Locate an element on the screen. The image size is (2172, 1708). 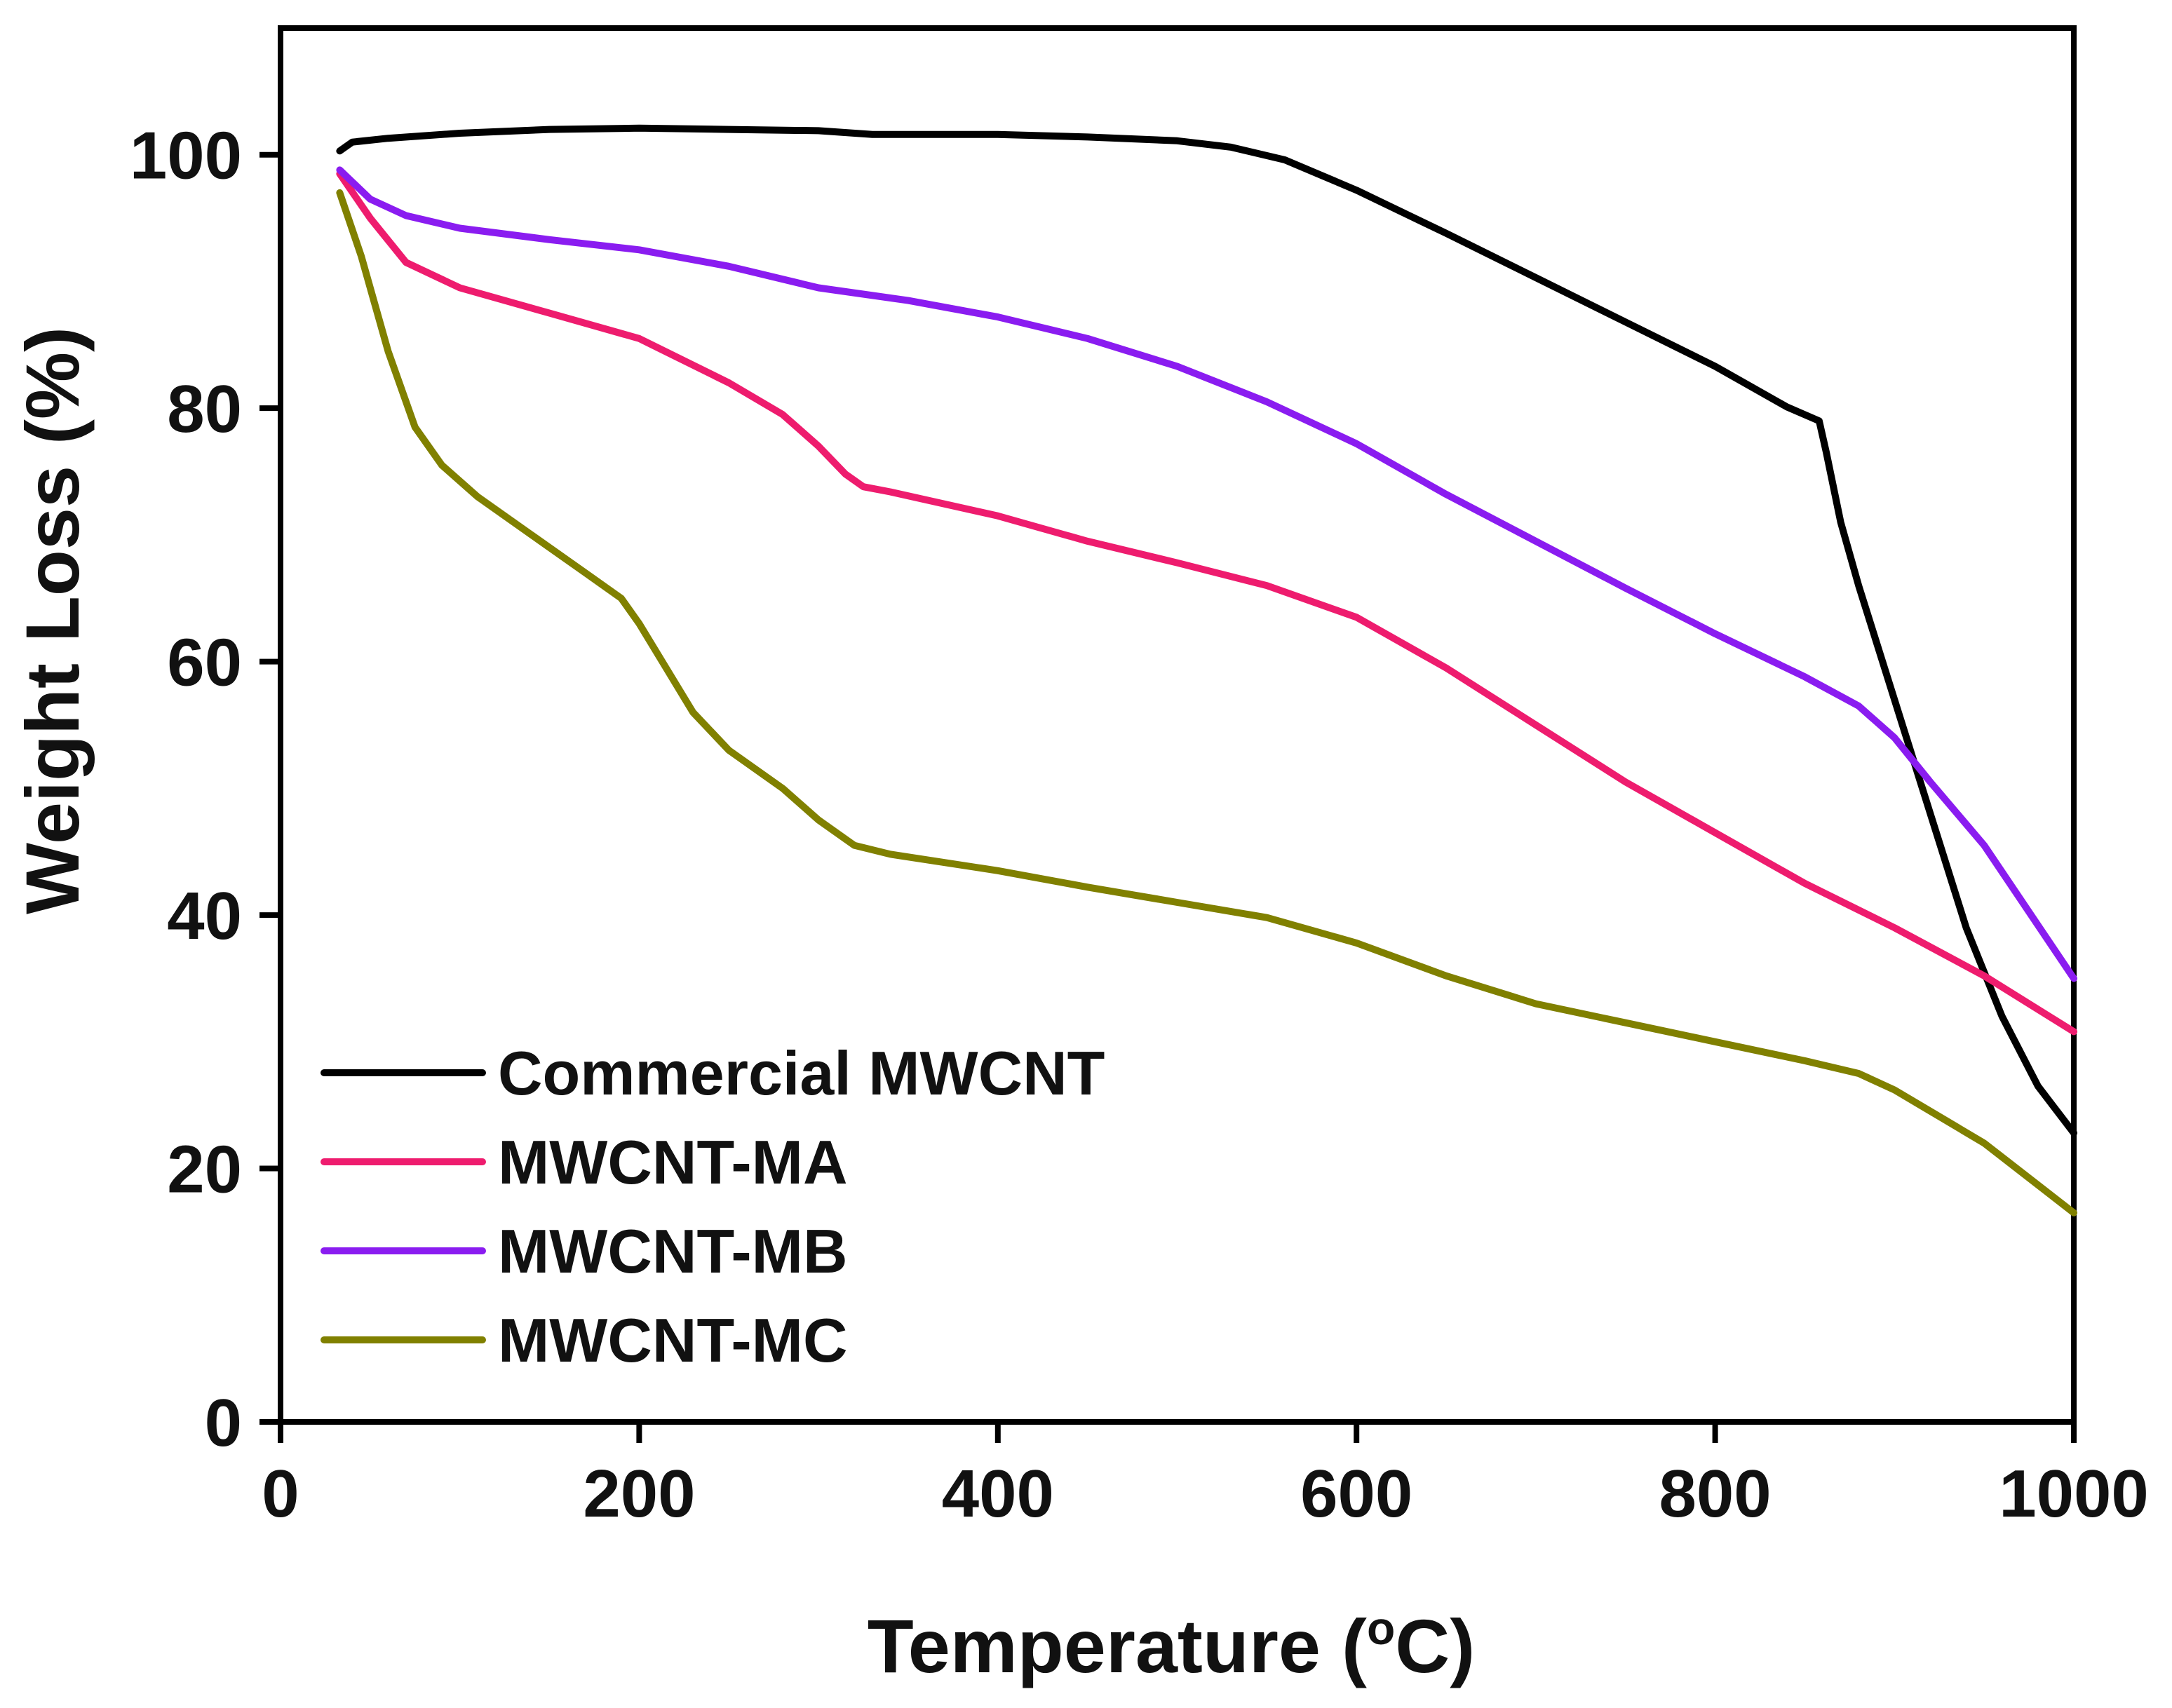
y-tick-label: 0 is located at coordinates (223, 1422).